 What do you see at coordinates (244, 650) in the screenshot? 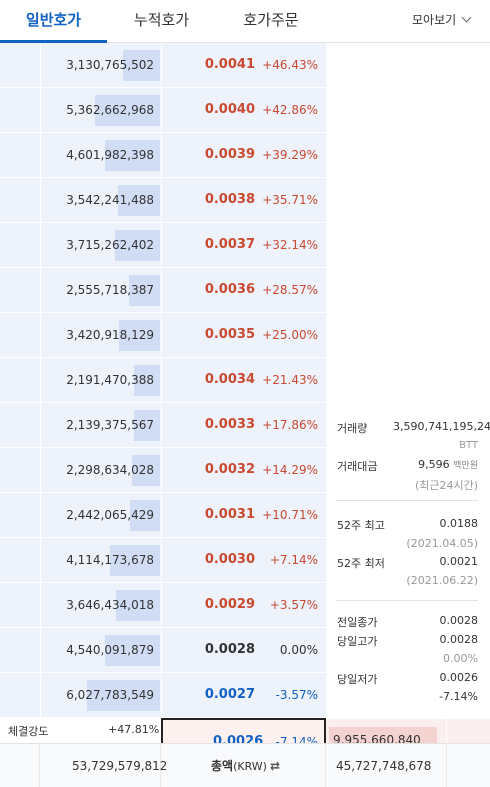
I see `ask-price-cell: 0.0028 0.00%` at bounding box center [244, 650].